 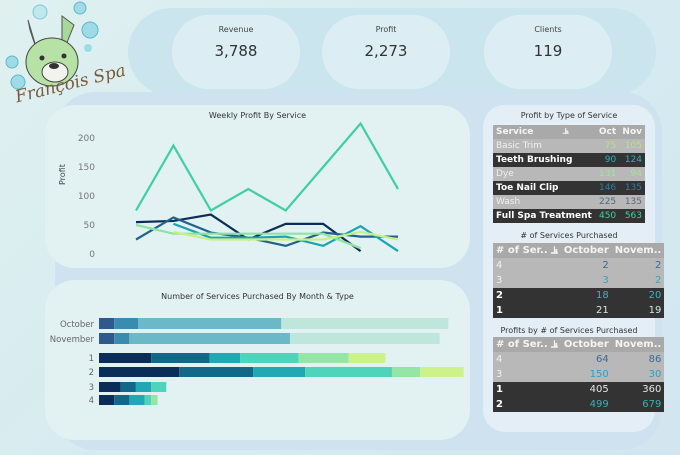 What do you see at coordinates (569, 188) in the screenshot?
I see `table-row: Toe Nail Clip 146 135` at bounding box center [569, 188].